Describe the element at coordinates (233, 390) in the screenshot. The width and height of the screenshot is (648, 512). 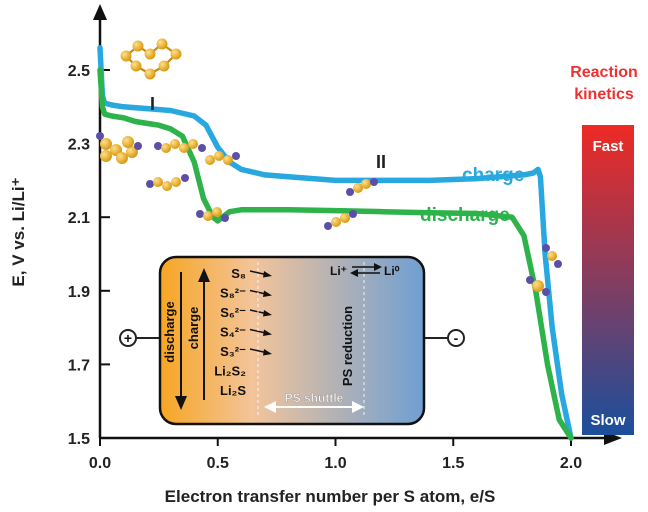
I see `species-label: Li₂S` at that location.